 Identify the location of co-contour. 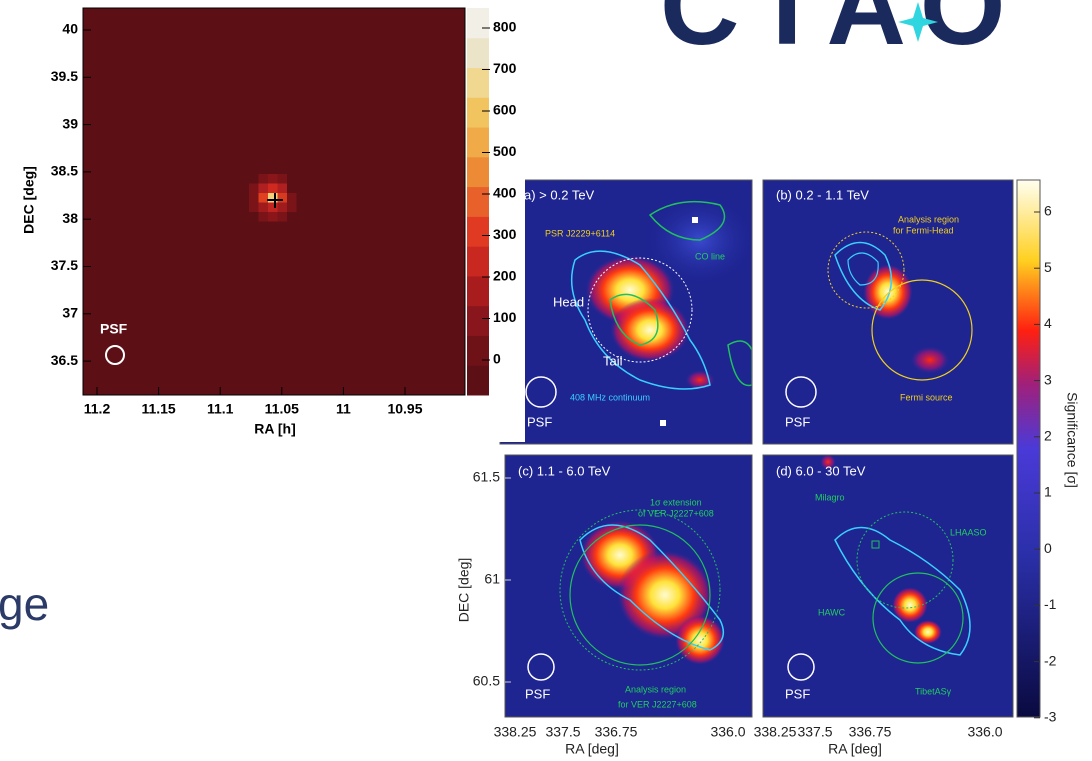
(739, 363).